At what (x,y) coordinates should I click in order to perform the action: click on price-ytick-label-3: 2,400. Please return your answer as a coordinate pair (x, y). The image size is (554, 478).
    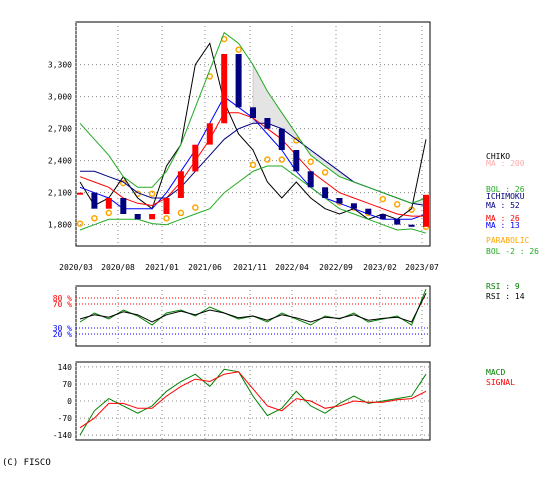
    Looking at the image, I should click on (60, 161).